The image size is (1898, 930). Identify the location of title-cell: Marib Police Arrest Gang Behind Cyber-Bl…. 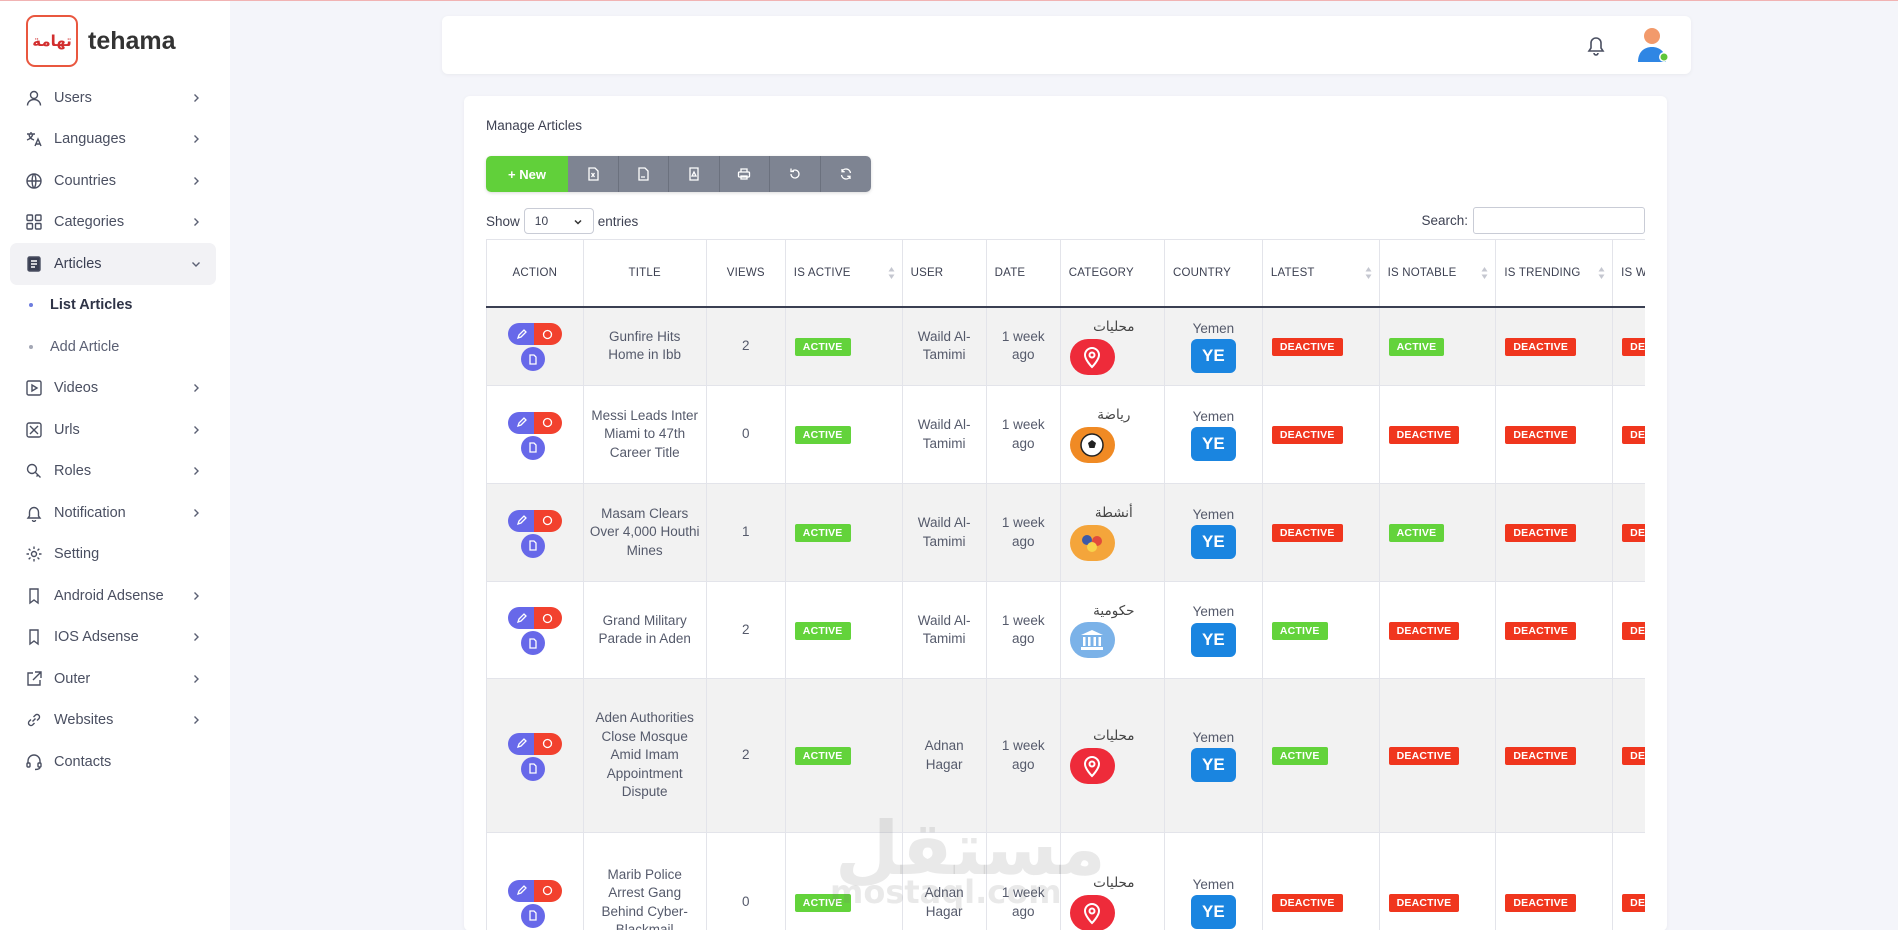
(644, 881).